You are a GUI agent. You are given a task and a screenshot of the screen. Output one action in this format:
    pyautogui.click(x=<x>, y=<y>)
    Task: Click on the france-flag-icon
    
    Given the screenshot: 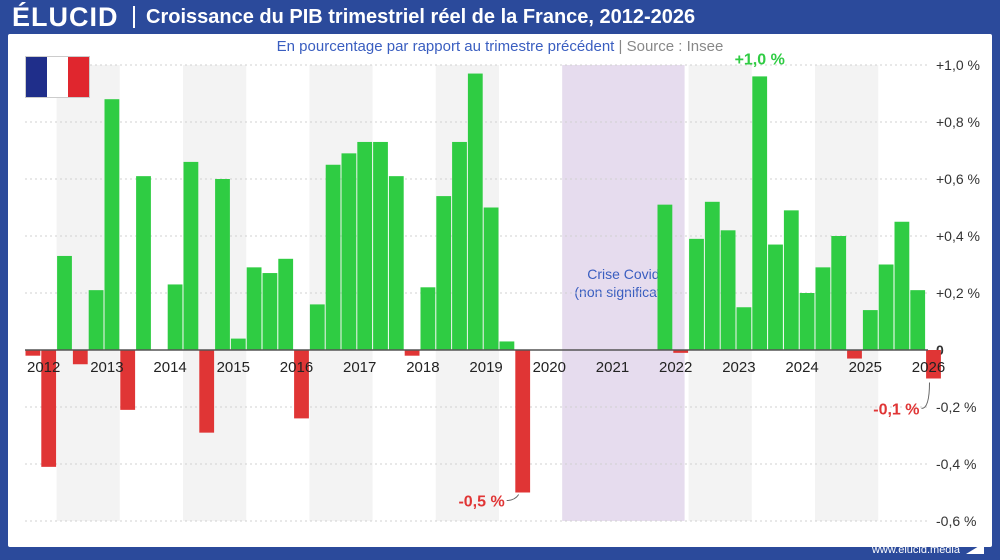 What is the action you would take?
    pyautogui.click(x=57, y=77)
    